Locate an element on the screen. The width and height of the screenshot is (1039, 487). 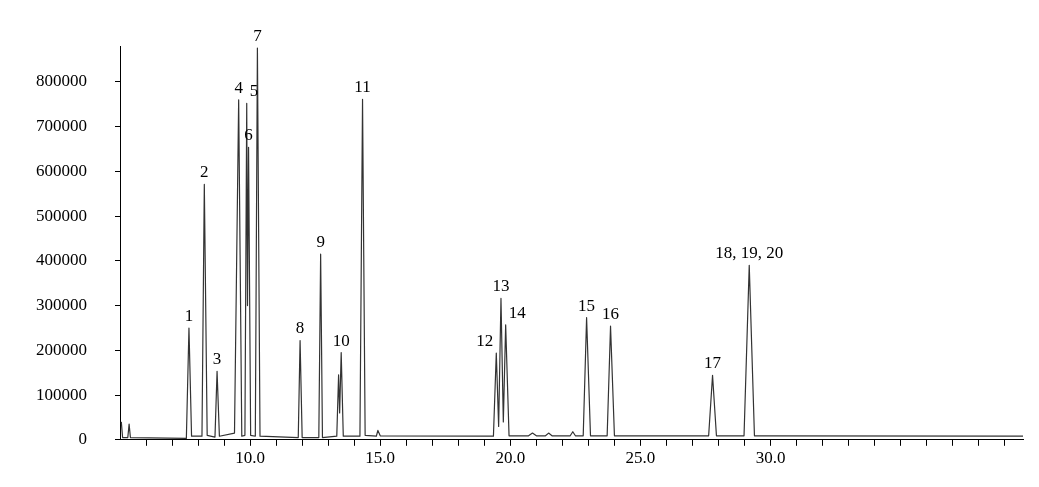
annotation: 7 is located at coordinates (258, 35).